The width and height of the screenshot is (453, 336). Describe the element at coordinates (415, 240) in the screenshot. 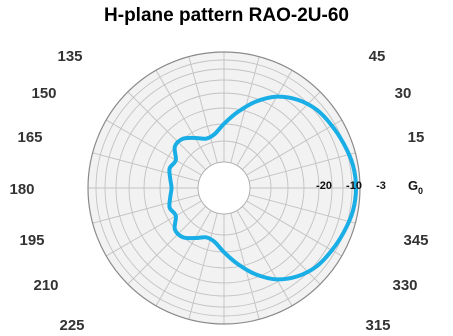

I see `angle-label-345: 345` at that location.